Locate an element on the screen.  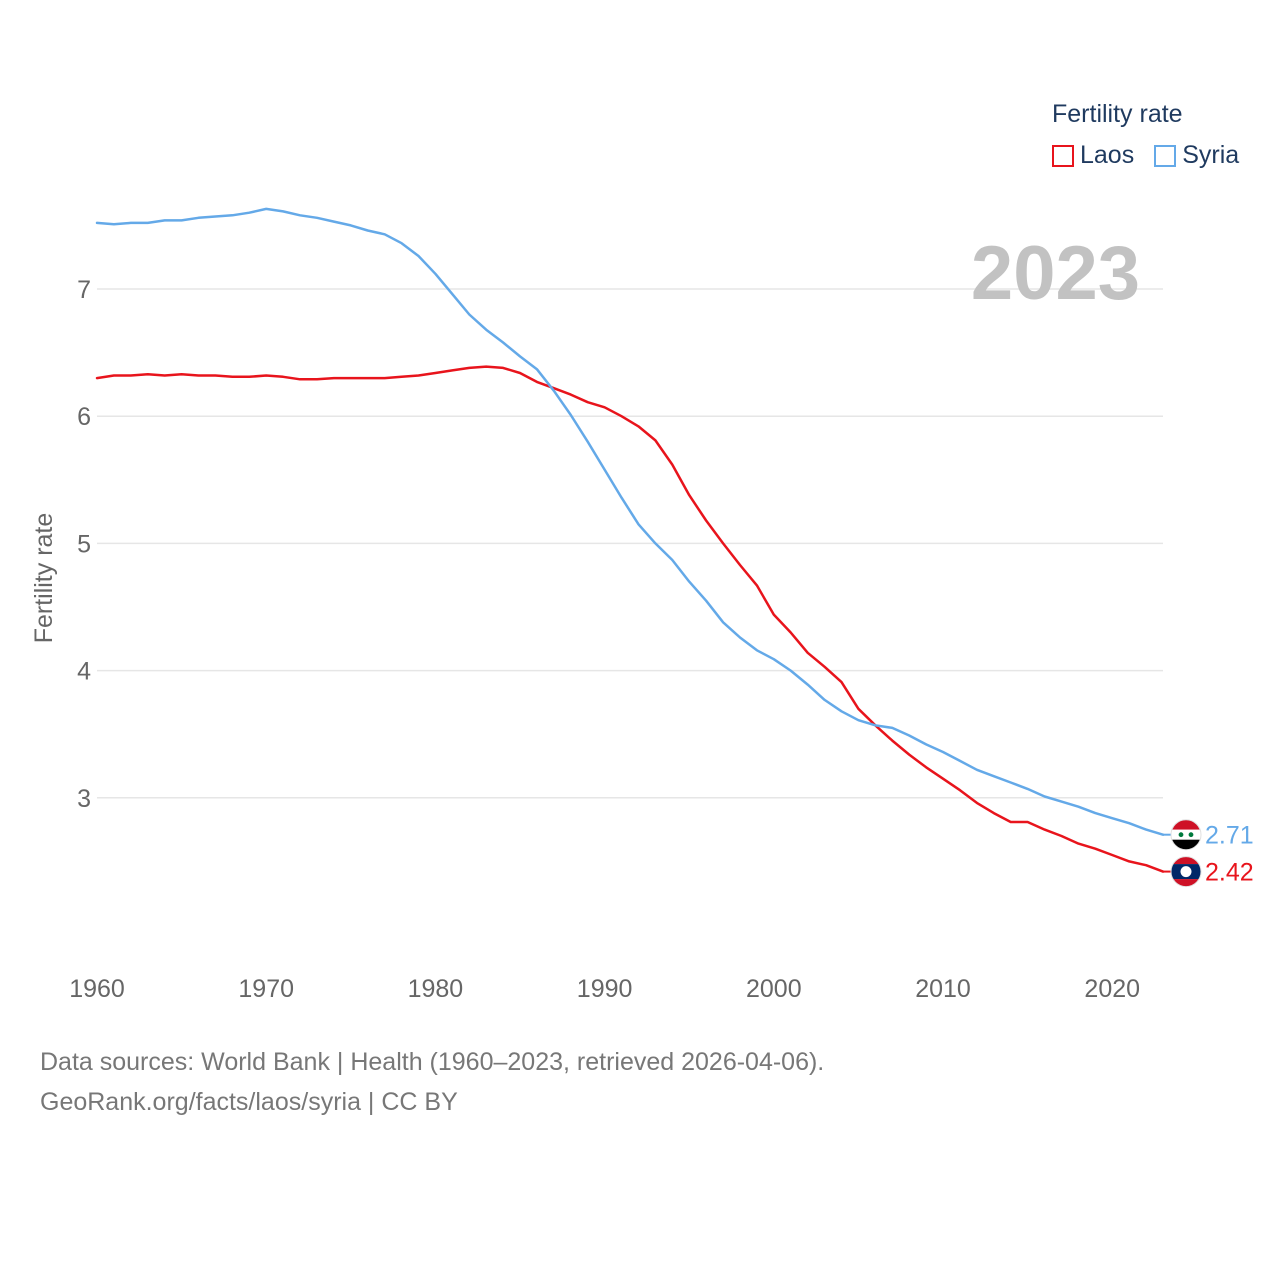
laos-flag-icon is located at coordinates (1186, 872).